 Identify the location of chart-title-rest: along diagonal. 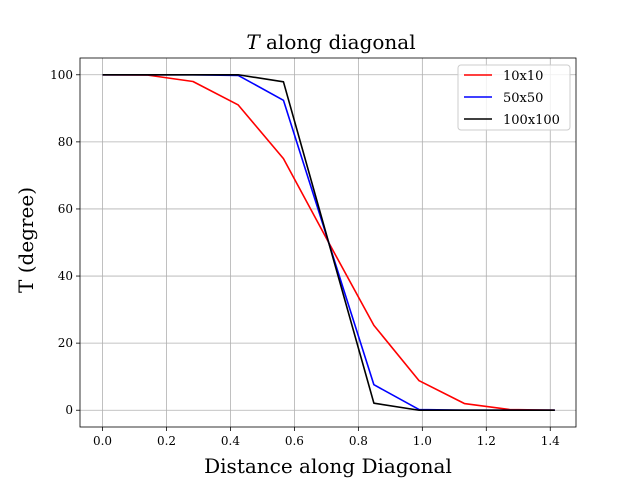
(338, 42).